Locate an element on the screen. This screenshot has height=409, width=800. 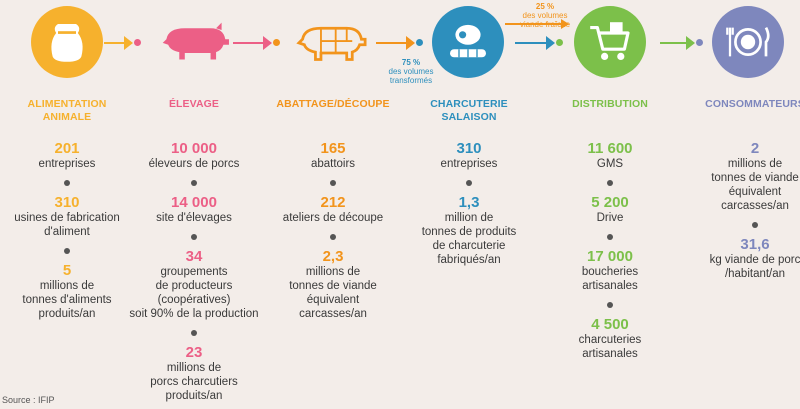
stat-label-line: fabriqués/an is located at coordinates (469, 260).